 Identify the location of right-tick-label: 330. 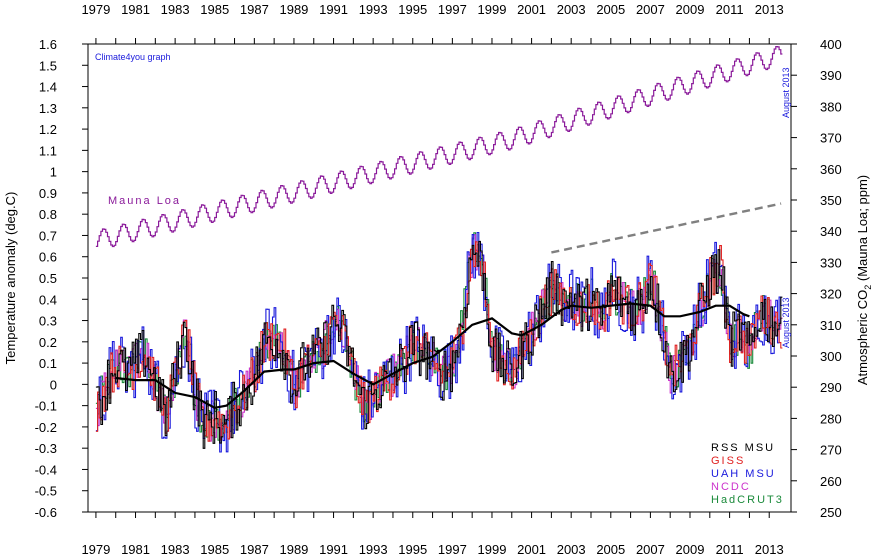
(831, 262).